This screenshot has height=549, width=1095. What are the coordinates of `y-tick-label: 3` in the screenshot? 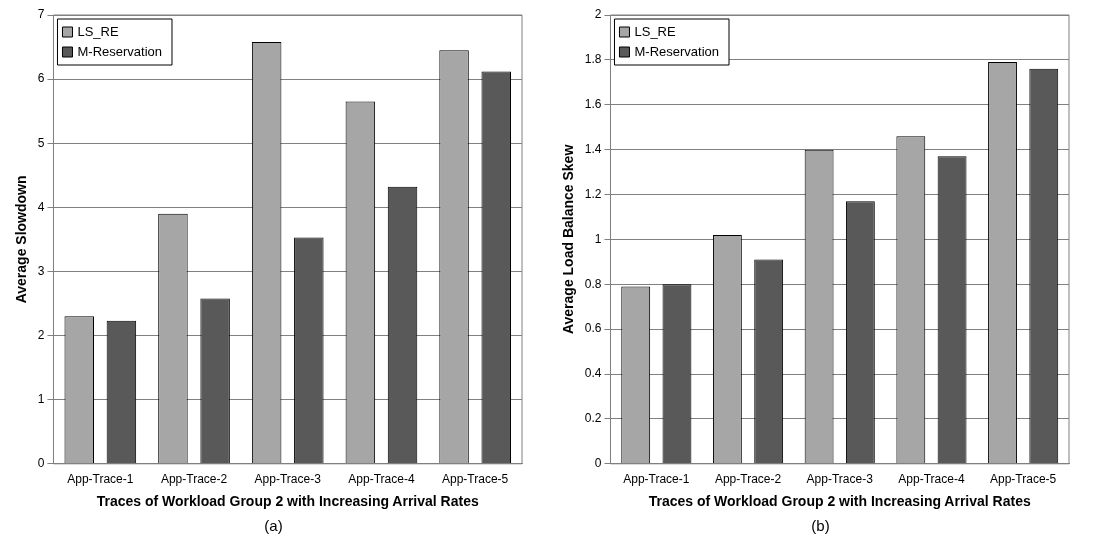 It's located at (41, 270).